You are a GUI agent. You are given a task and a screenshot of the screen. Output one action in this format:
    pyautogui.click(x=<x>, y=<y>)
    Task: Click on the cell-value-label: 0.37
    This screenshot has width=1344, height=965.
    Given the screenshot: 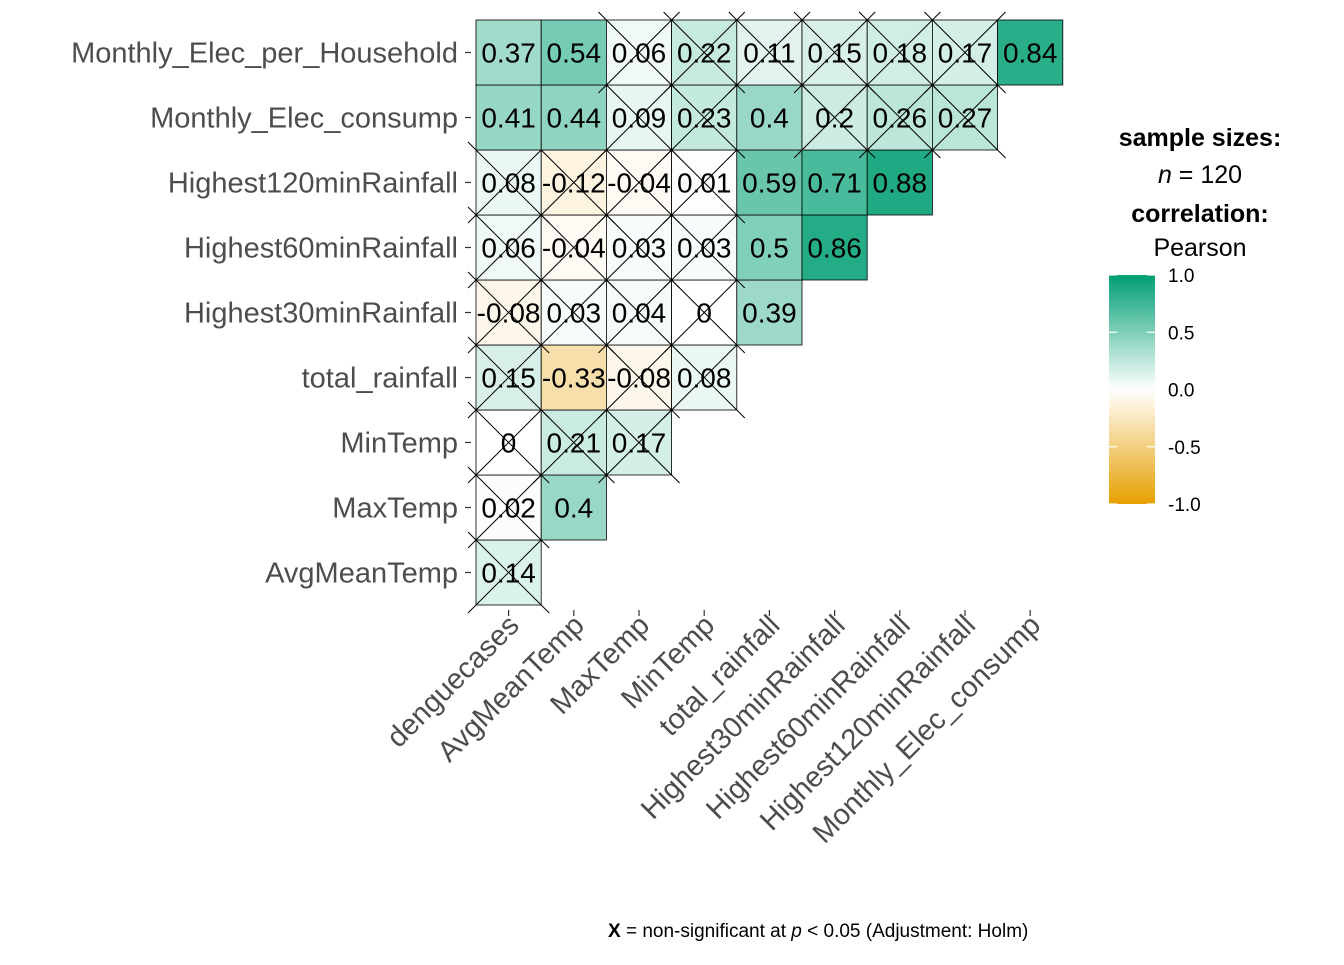 What is the action you would take?
    pyautogui.click(x=508, y=53)
    